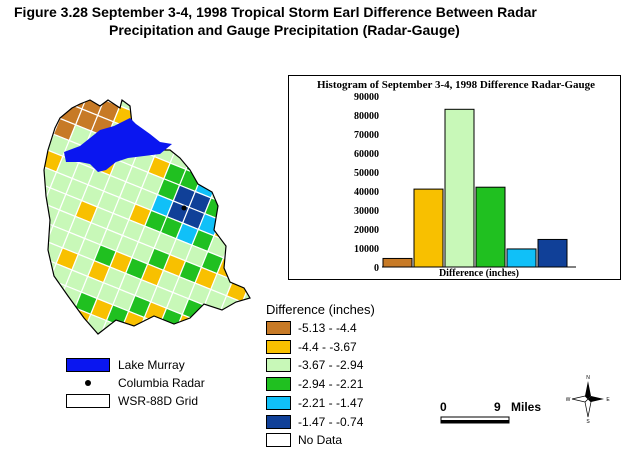  Describe the element at coordinates (526, 407) in the screenshot. I see `scale-unit: Miles` at that location.